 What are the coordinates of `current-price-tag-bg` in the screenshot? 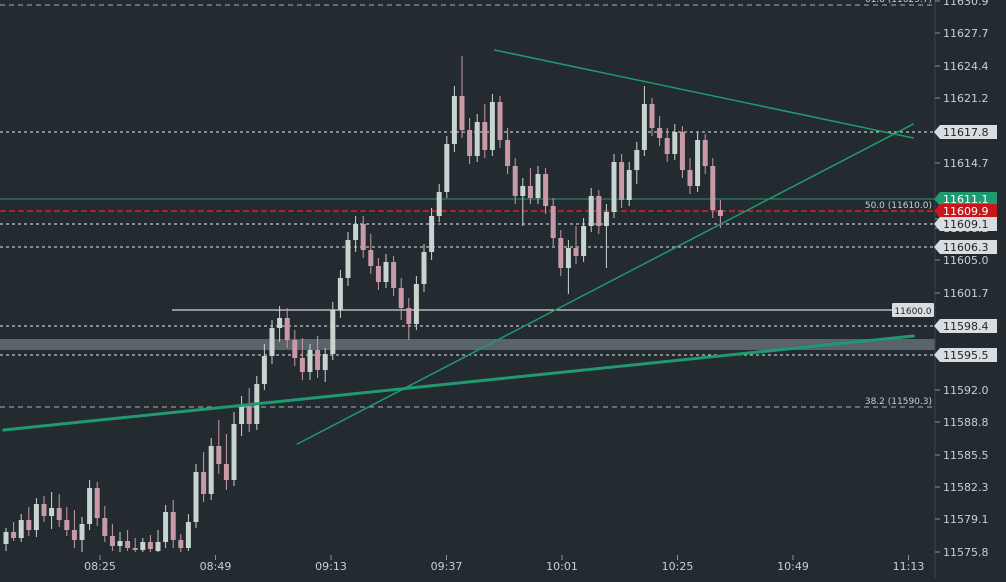 It's located at (965, 199).